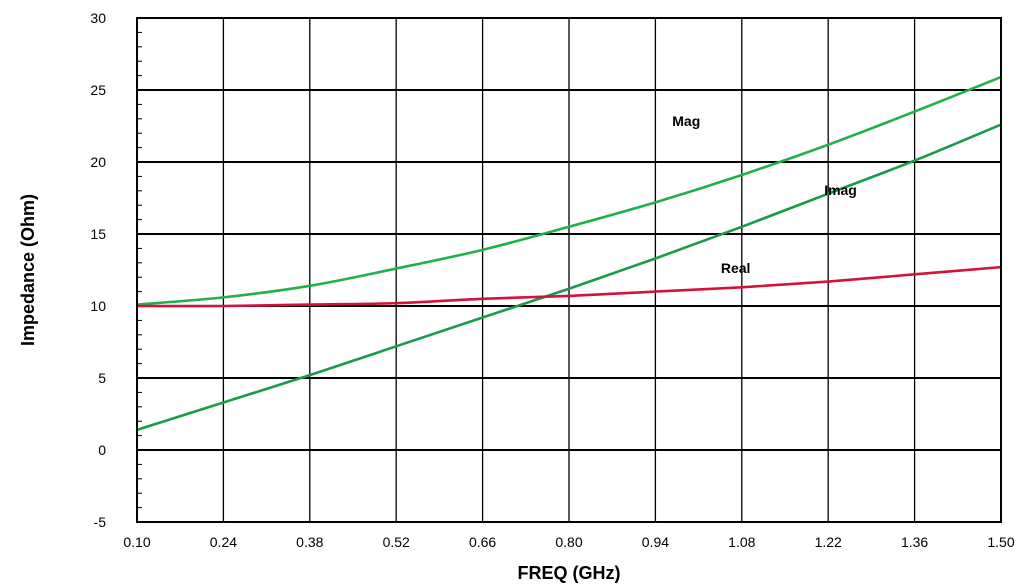 Image resolution: width=1027 pixels, height=586 pixels. What do you see at coordinates (98, 90) in the screenshot?
I see `y-tick-label: 25` at bounding box center [98, 90].